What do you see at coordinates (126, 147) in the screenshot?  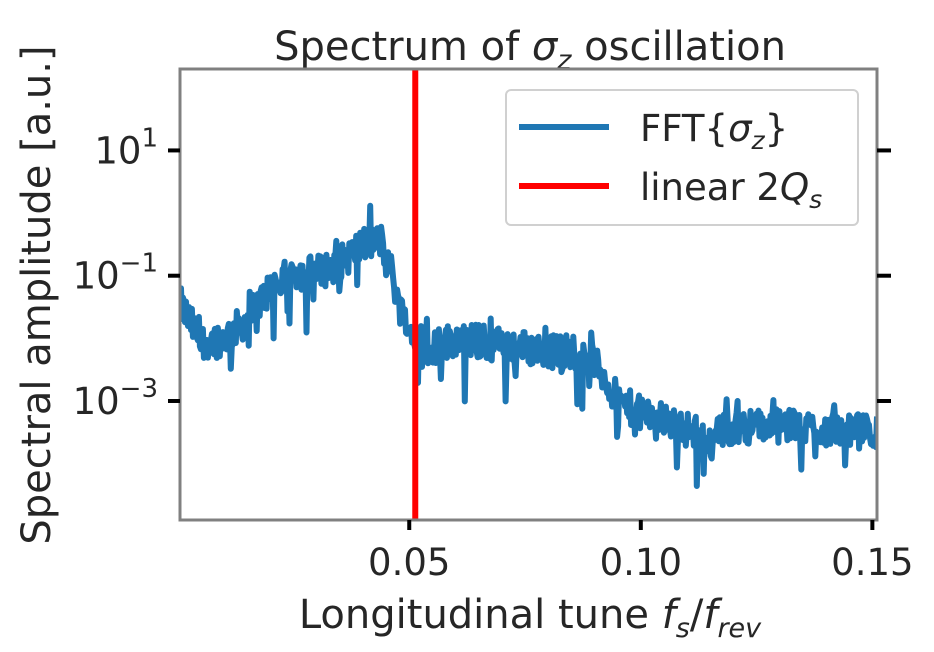 I see `y-tick-label: 10¹` at bounding box center [126, 147].